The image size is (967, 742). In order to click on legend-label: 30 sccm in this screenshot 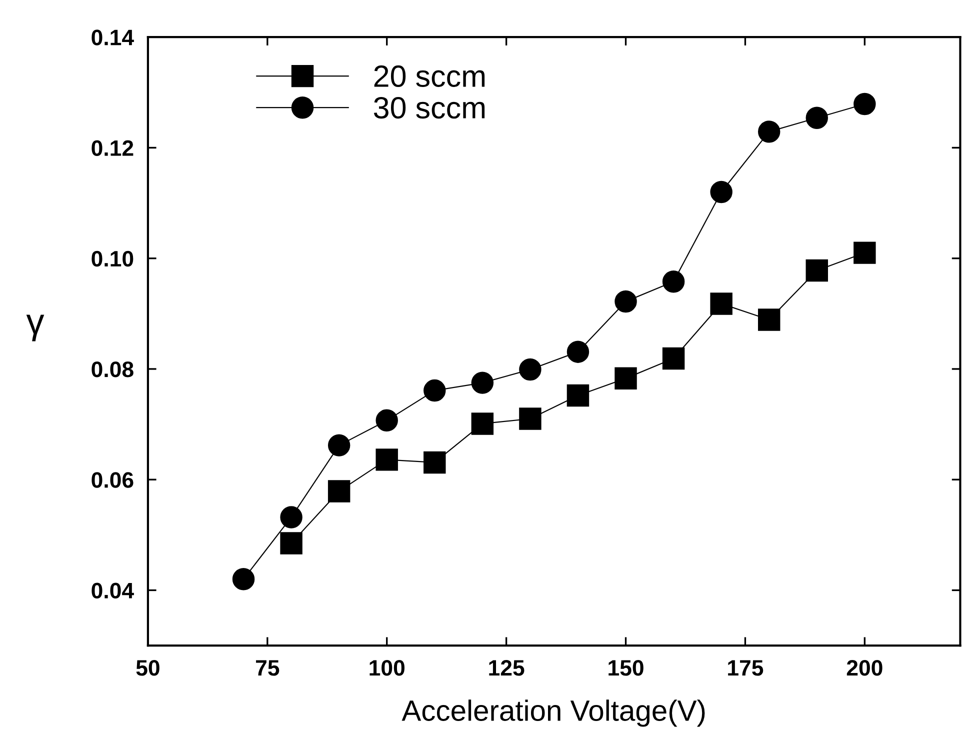, I will do `click(429, 107)`.